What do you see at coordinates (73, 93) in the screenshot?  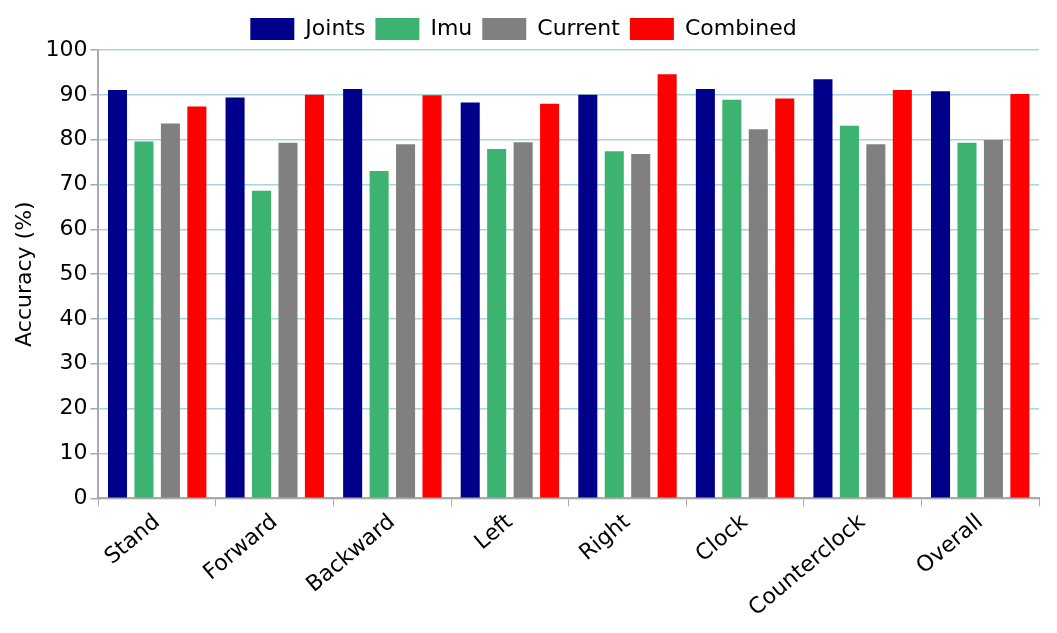 I see `y-tick-label: 90` at bounding box center [73, 93].